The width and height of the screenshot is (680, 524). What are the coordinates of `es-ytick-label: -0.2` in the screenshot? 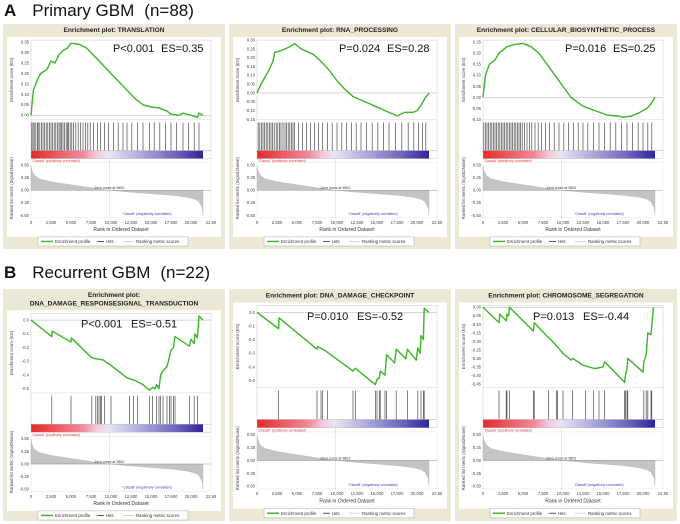 It's located at (26, 347).